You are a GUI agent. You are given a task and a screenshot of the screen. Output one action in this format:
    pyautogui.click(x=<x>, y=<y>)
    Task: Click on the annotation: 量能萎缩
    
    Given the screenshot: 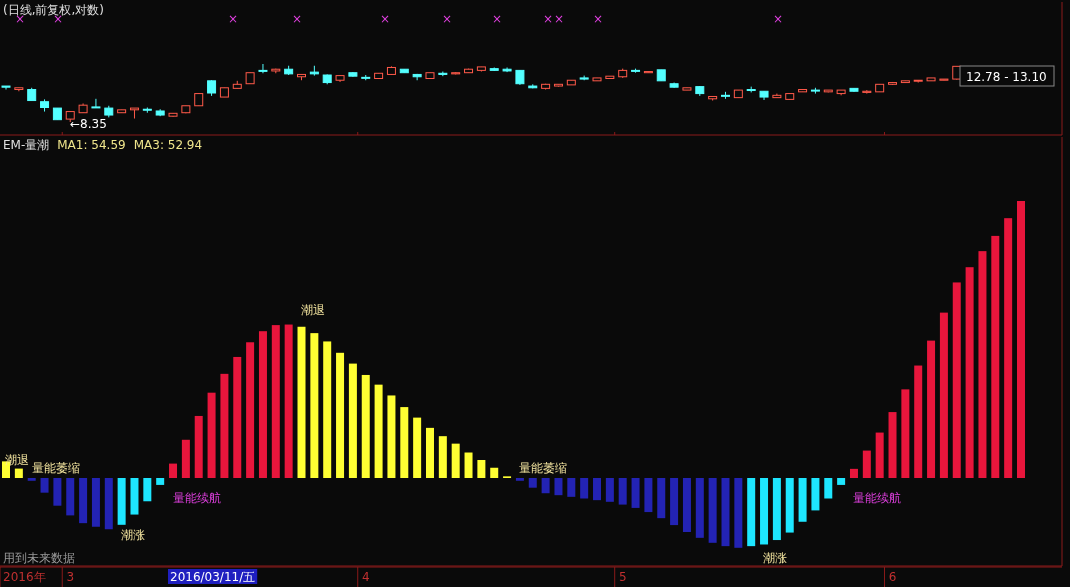 What is the action you would take?
    pyautogui.click(x=56, y=468)
    